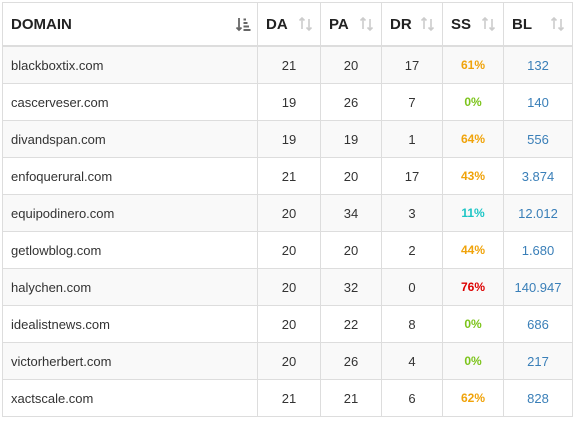  I want to click on bl-cell: 556, so click(538, 139).